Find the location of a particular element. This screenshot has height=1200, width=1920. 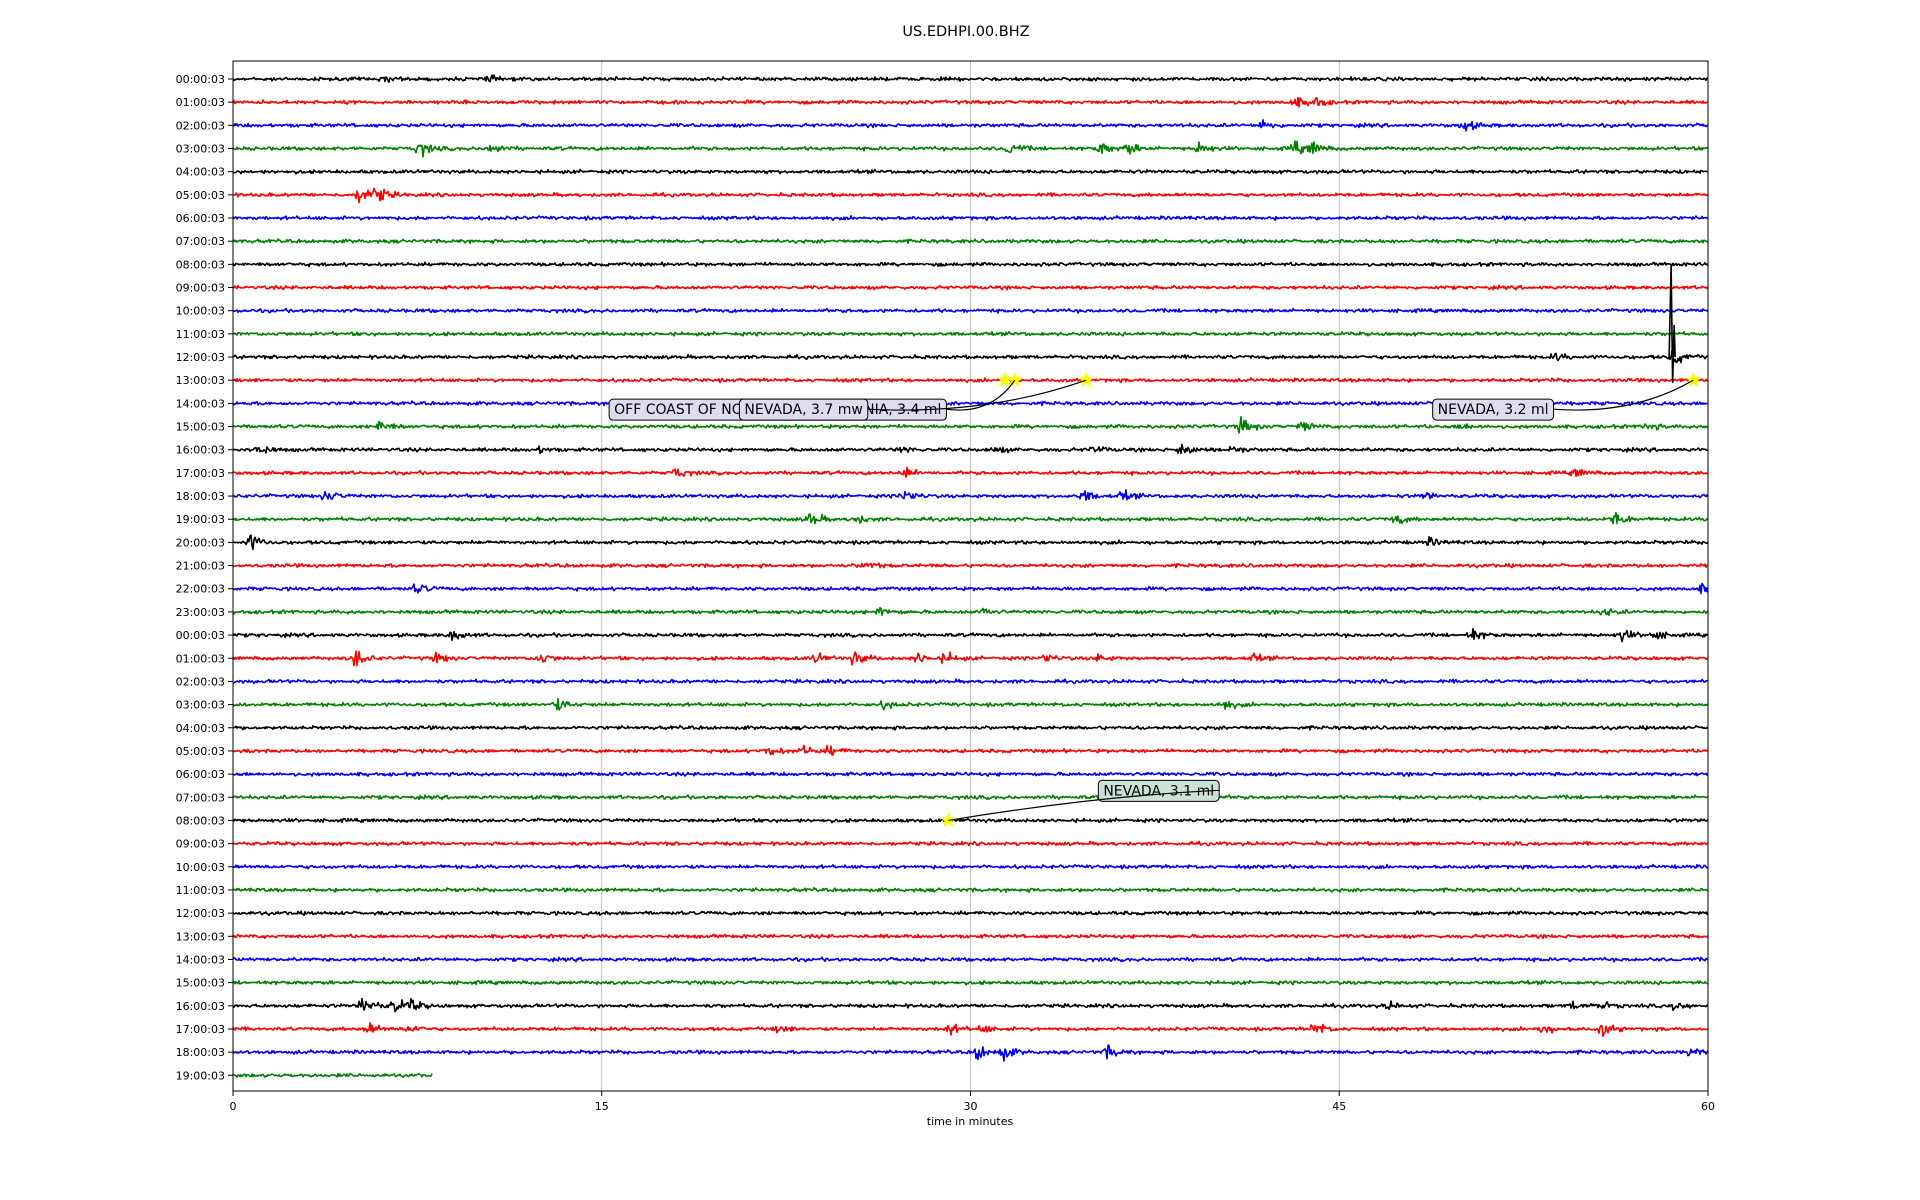

y-tick-label: 20:00:03 is located at coordinates (200, 542).